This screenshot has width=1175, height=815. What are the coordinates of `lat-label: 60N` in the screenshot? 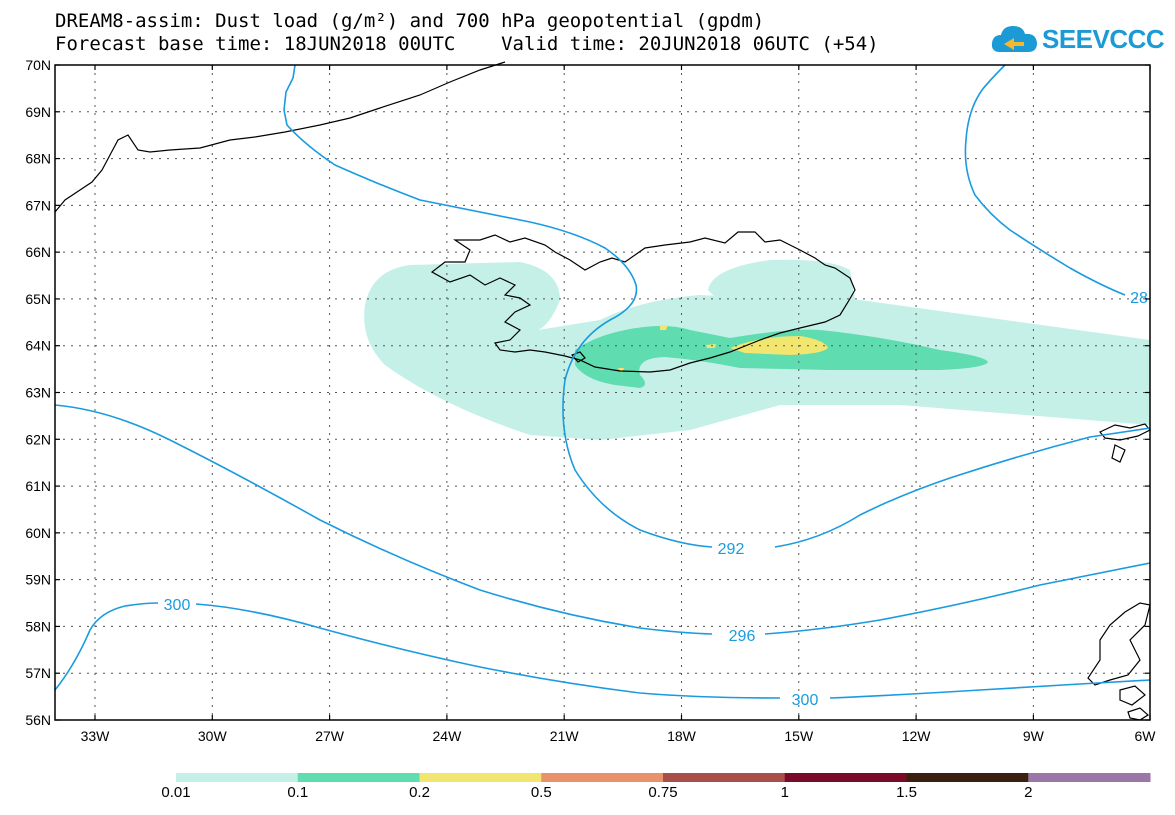 It's located at (38, 533).